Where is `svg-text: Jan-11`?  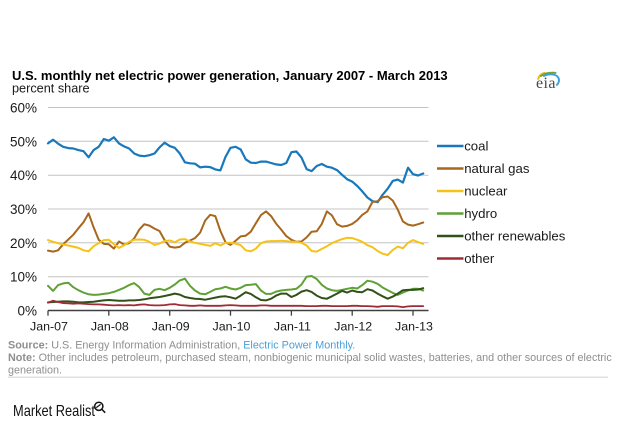 svg-text: Jan-11 is located at coordinates (292, 327).